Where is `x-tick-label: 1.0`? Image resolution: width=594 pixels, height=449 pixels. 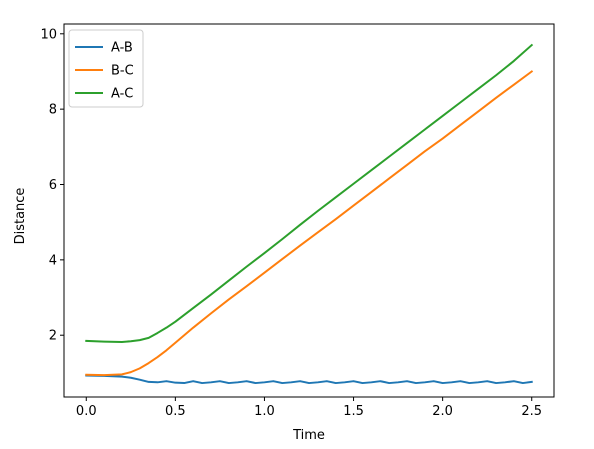
x-tick-label: 1.0 is located at coordinates (264, 411).